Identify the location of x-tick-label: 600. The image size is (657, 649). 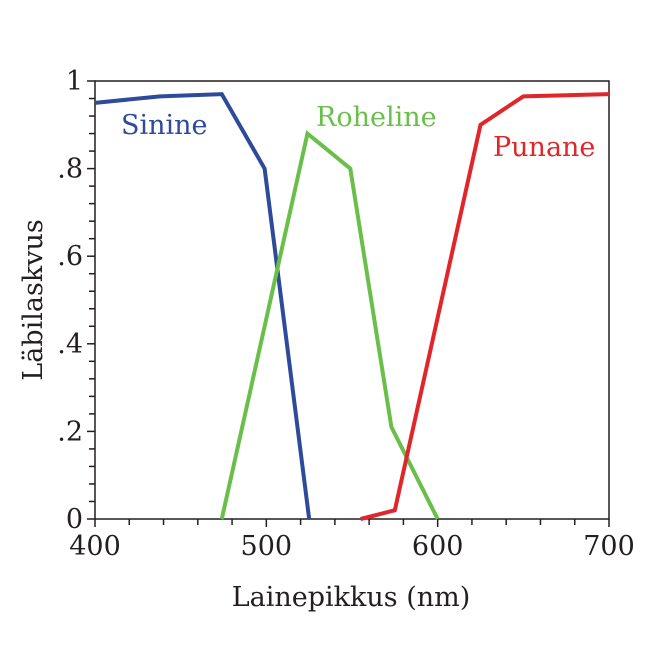
(438, 546).